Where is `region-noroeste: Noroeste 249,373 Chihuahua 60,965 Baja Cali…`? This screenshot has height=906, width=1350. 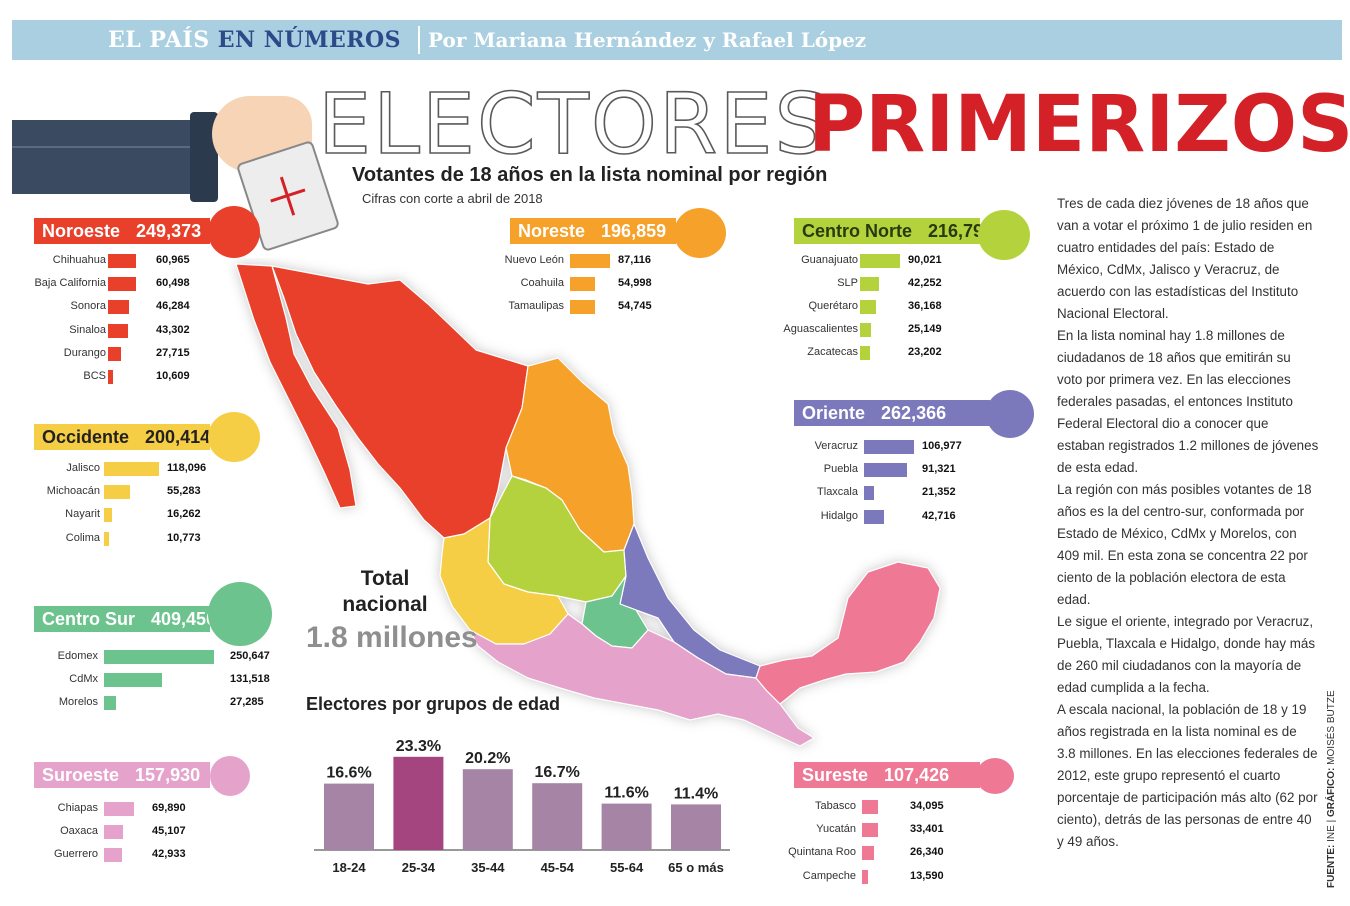
region-noroeste: Noroeste 249,373 Chihuahua 60,965 Baja Cali… is located at coordinates (164, 297).